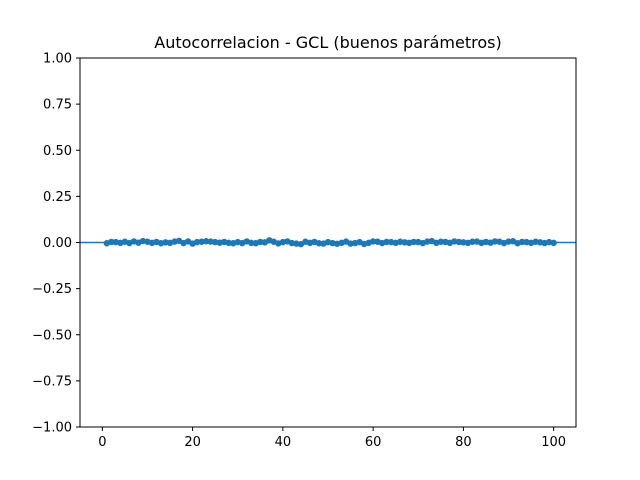 This screenshot has height=480, width=640. What do you see at coordinates (52, 381) in the screenshot?
I see `y-tick-label: −0.75` at bounding box center [52, 381].